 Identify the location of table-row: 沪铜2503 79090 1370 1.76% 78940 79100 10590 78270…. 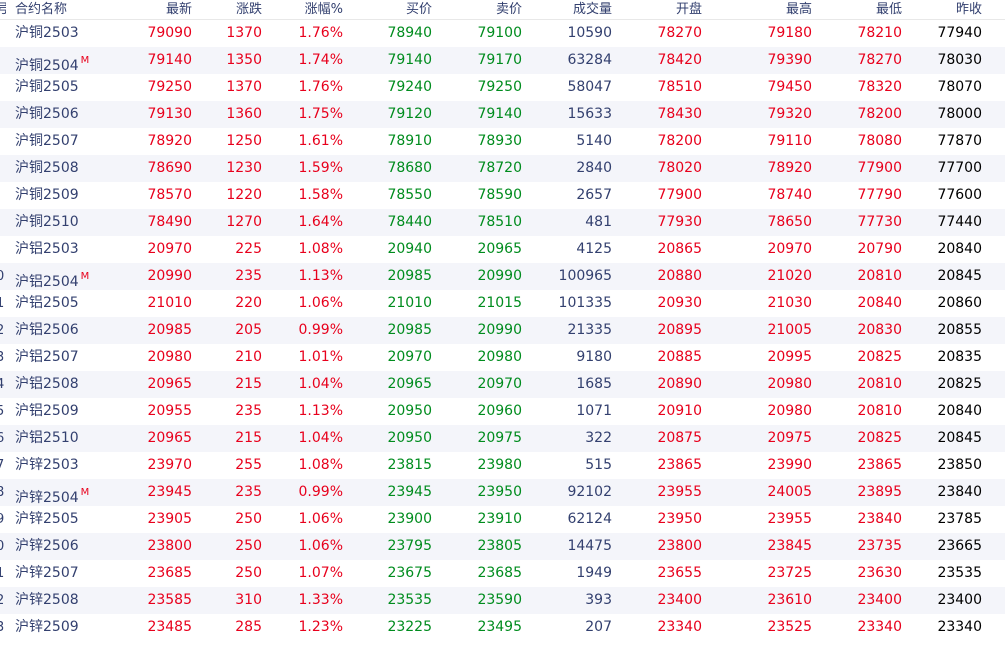
(502, 33).